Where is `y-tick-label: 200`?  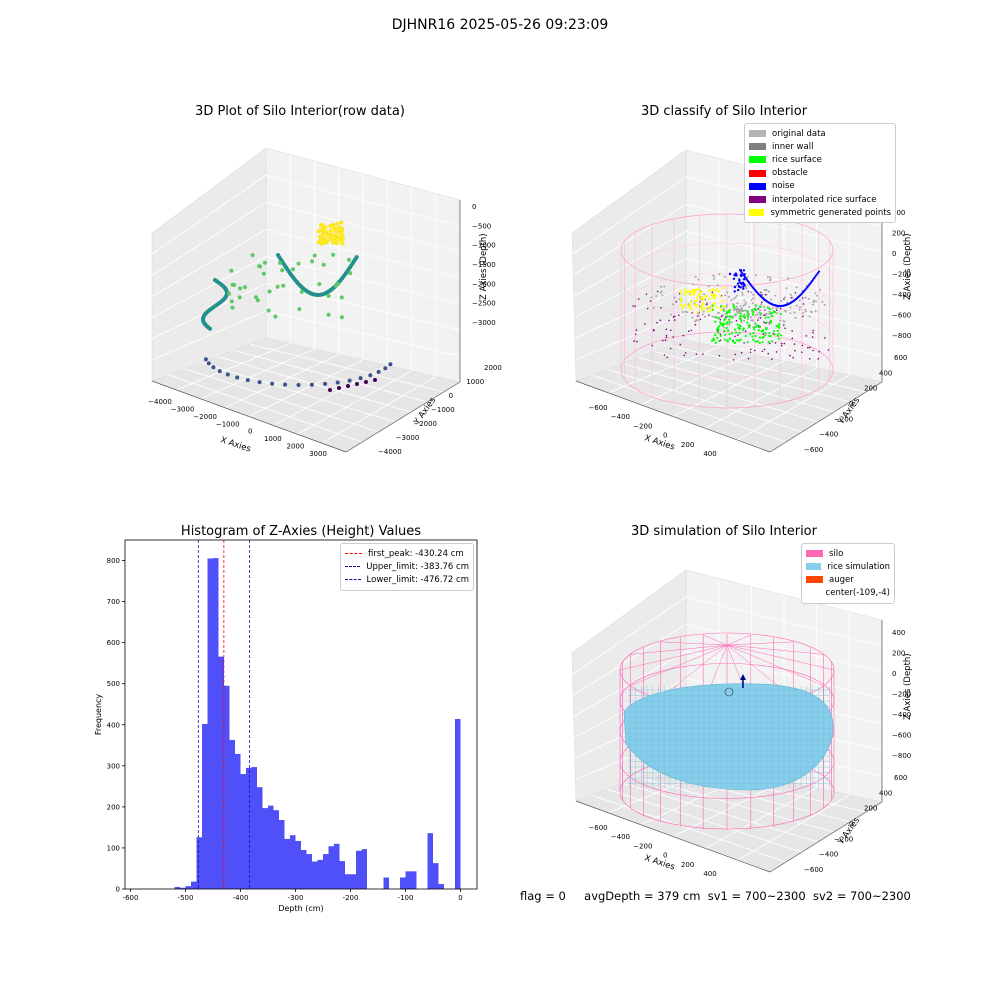
y-tick-label: 200 is located at coordinates (870, 809).